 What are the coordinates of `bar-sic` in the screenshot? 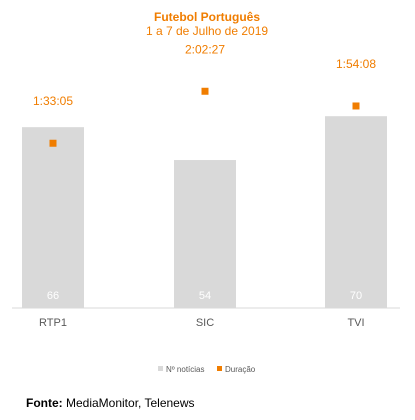 It's located at (205, 234).